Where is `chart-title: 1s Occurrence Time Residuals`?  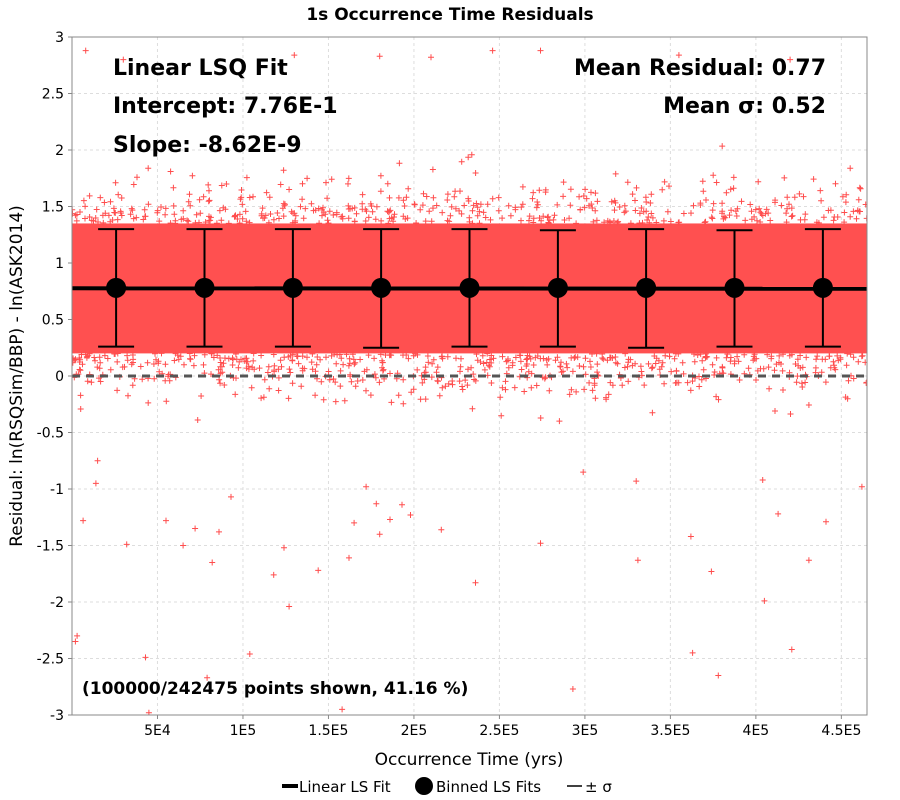 chart-title: 1s Occurrence Time Residuals is located at coordinates (449, 15).